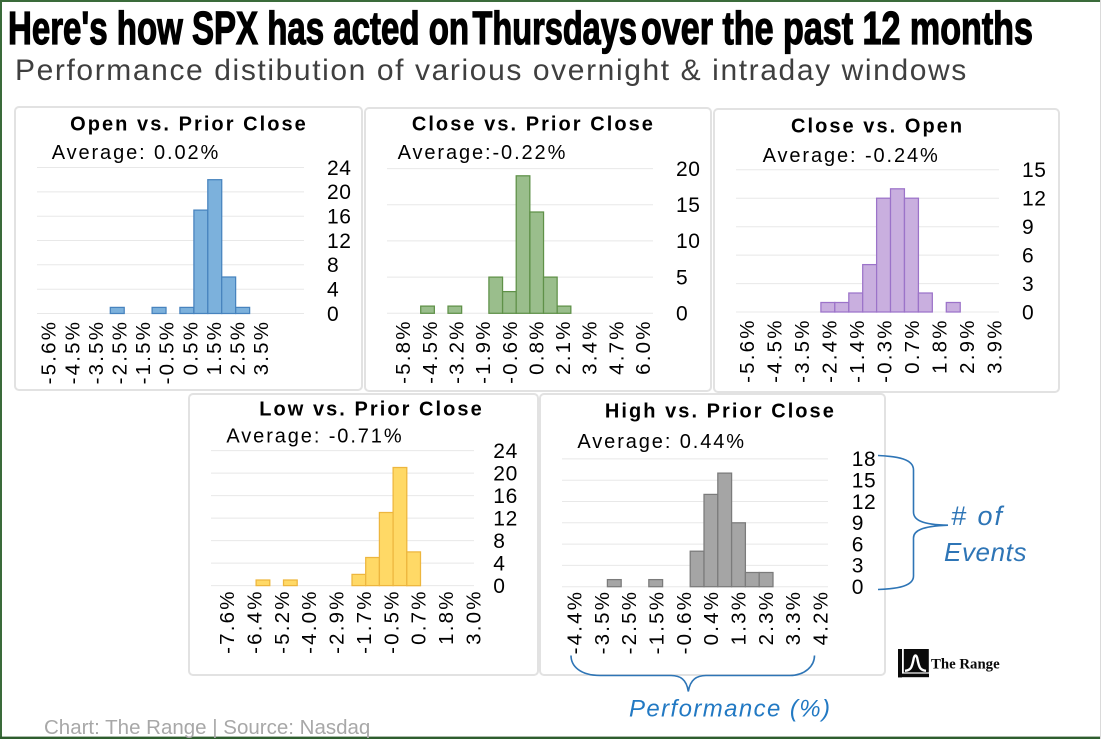 The image size is (1101, 739). I want to click on svg-text: Average: 0.44%, so click(661, 442).